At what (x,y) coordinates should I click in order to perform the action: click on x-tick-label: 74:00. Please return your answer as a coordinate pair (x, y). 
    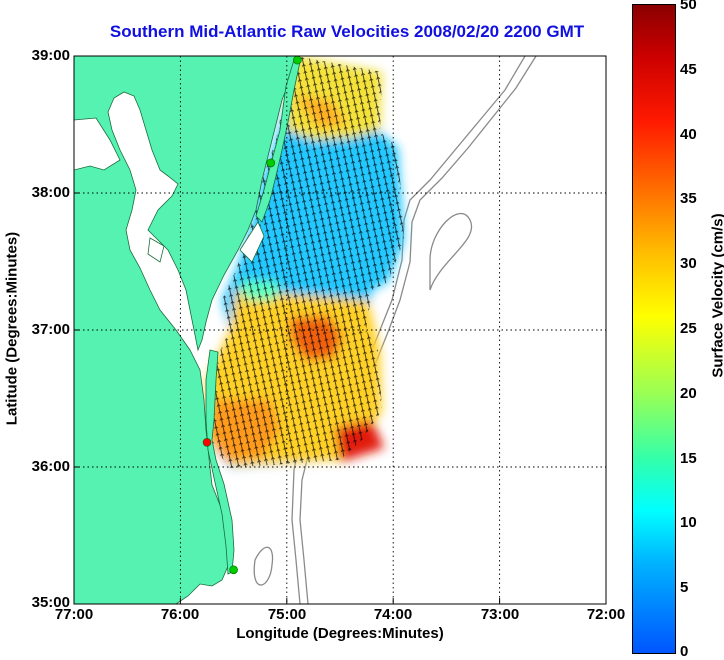
    Looking at the image, I should click on (393, 614).